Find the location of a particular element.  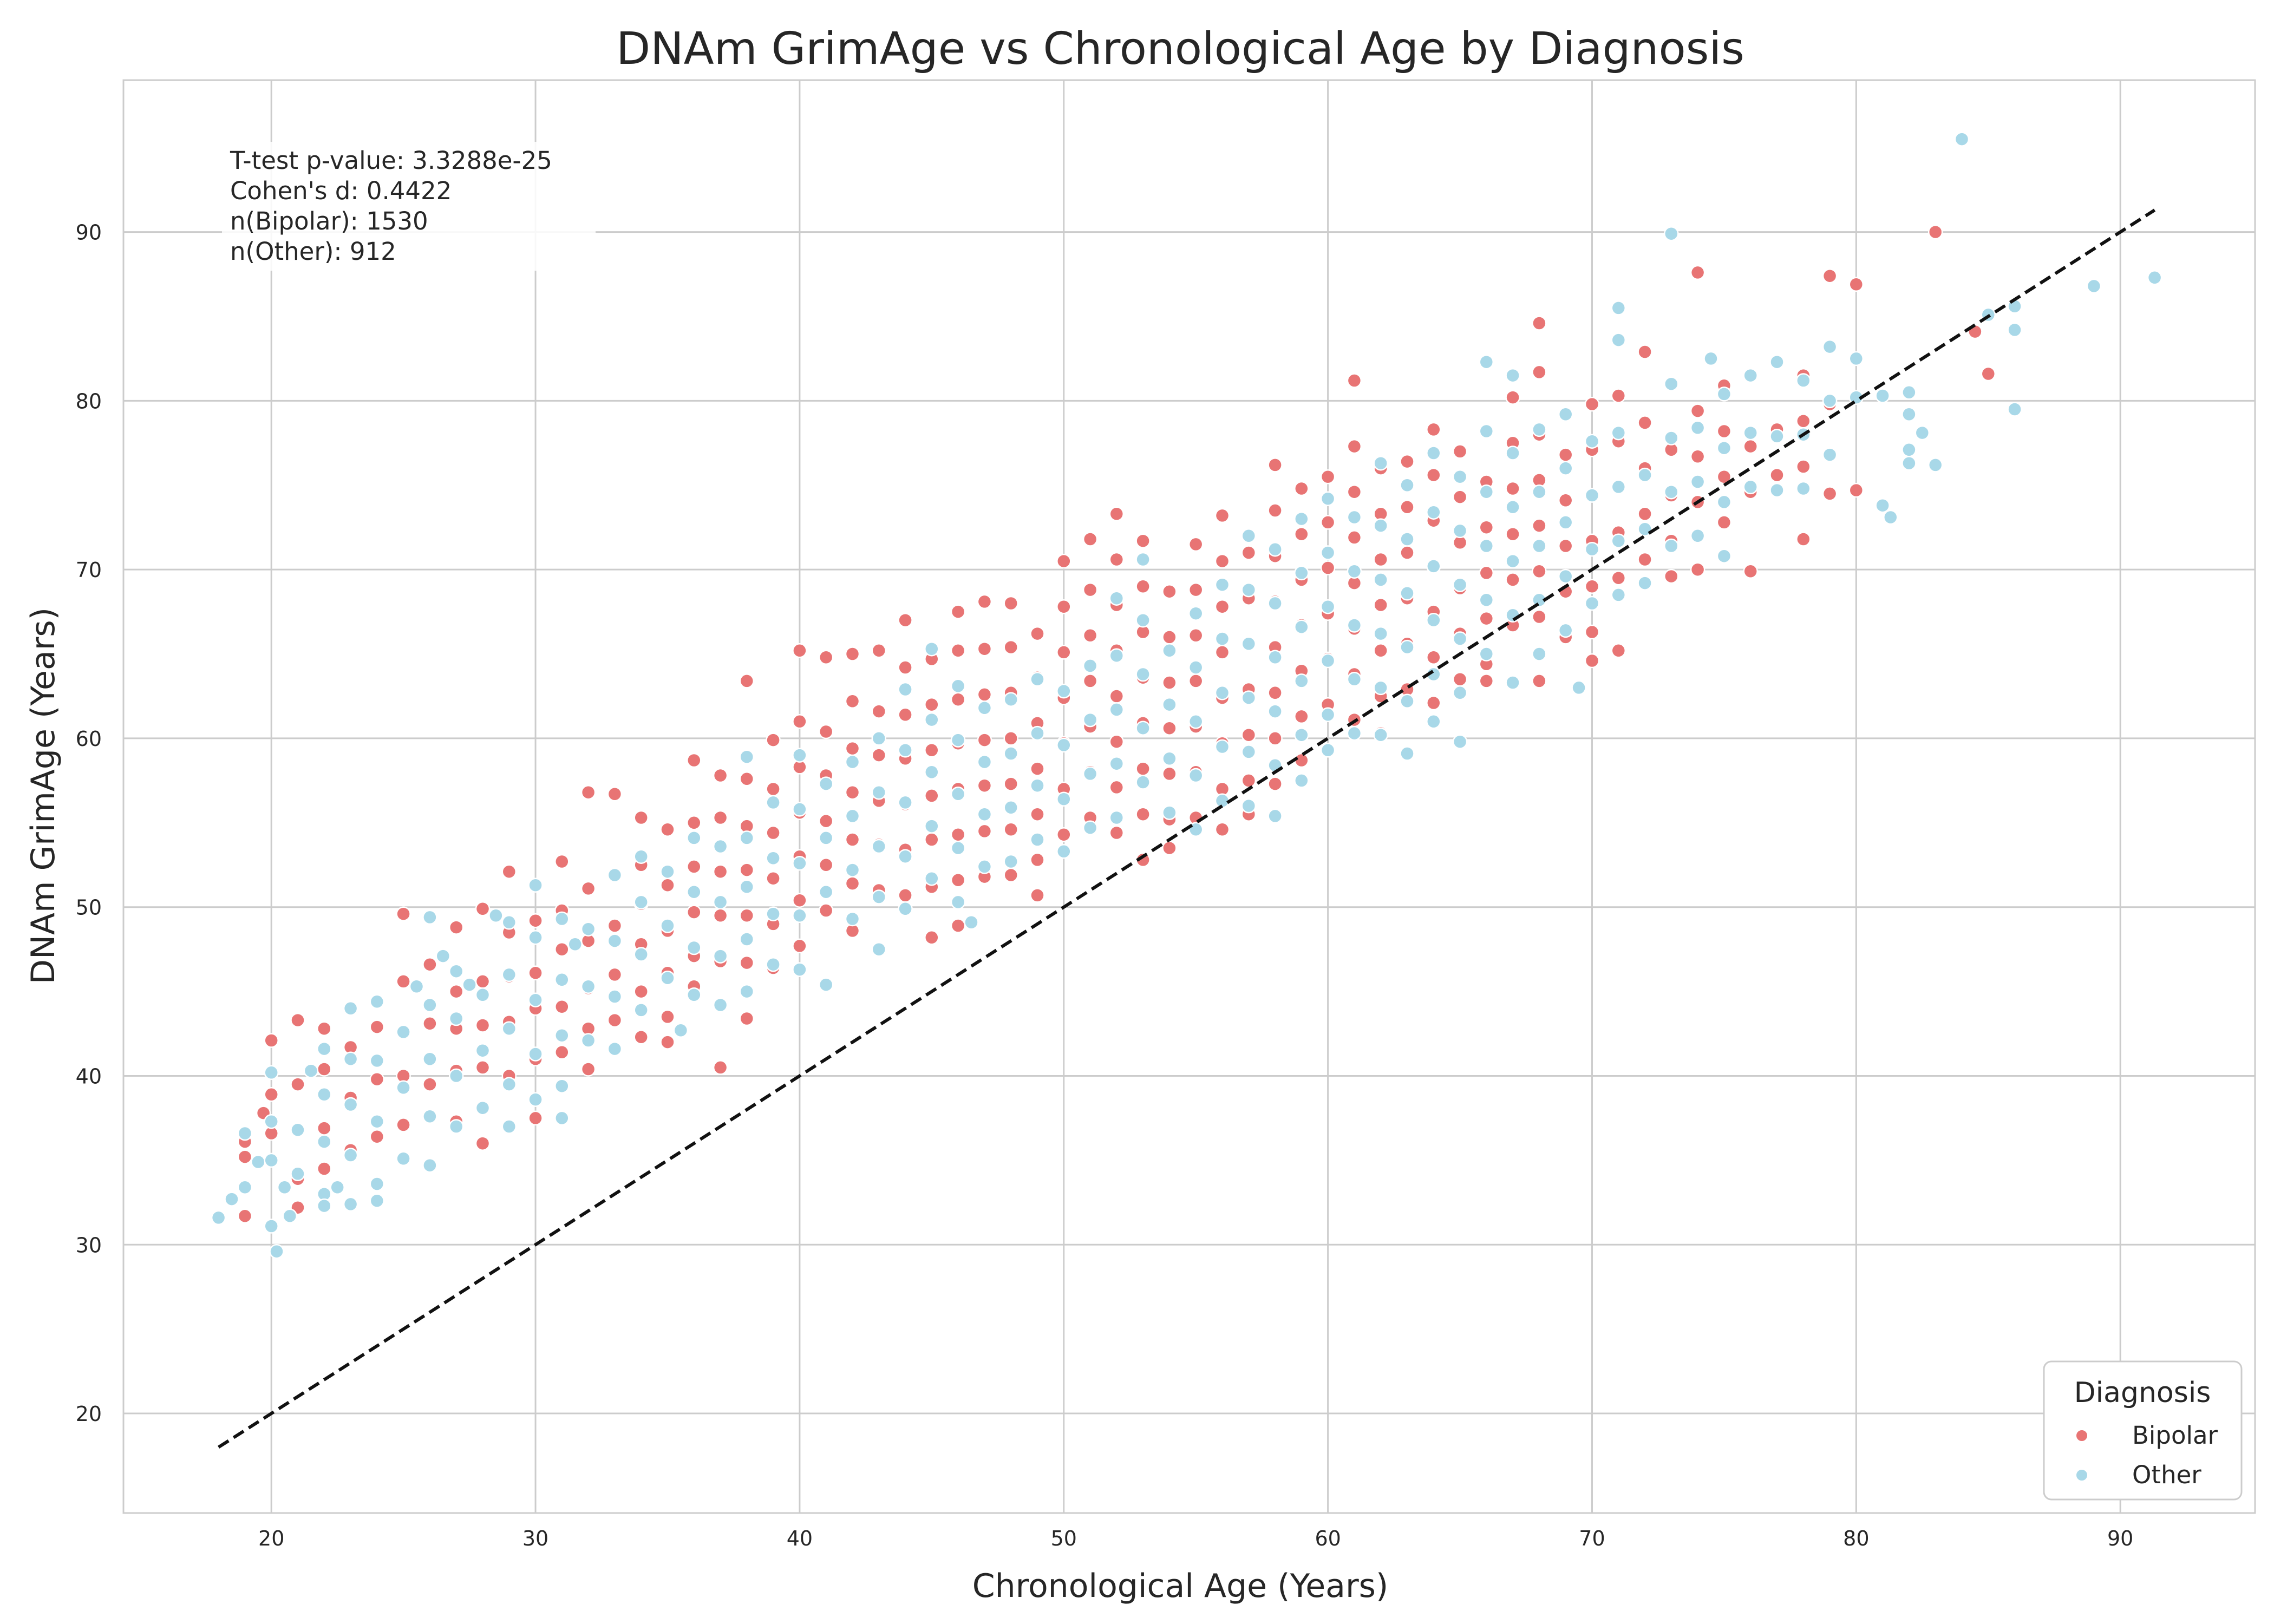

y-tick-label: 80 is located at coordinates (89, 401).